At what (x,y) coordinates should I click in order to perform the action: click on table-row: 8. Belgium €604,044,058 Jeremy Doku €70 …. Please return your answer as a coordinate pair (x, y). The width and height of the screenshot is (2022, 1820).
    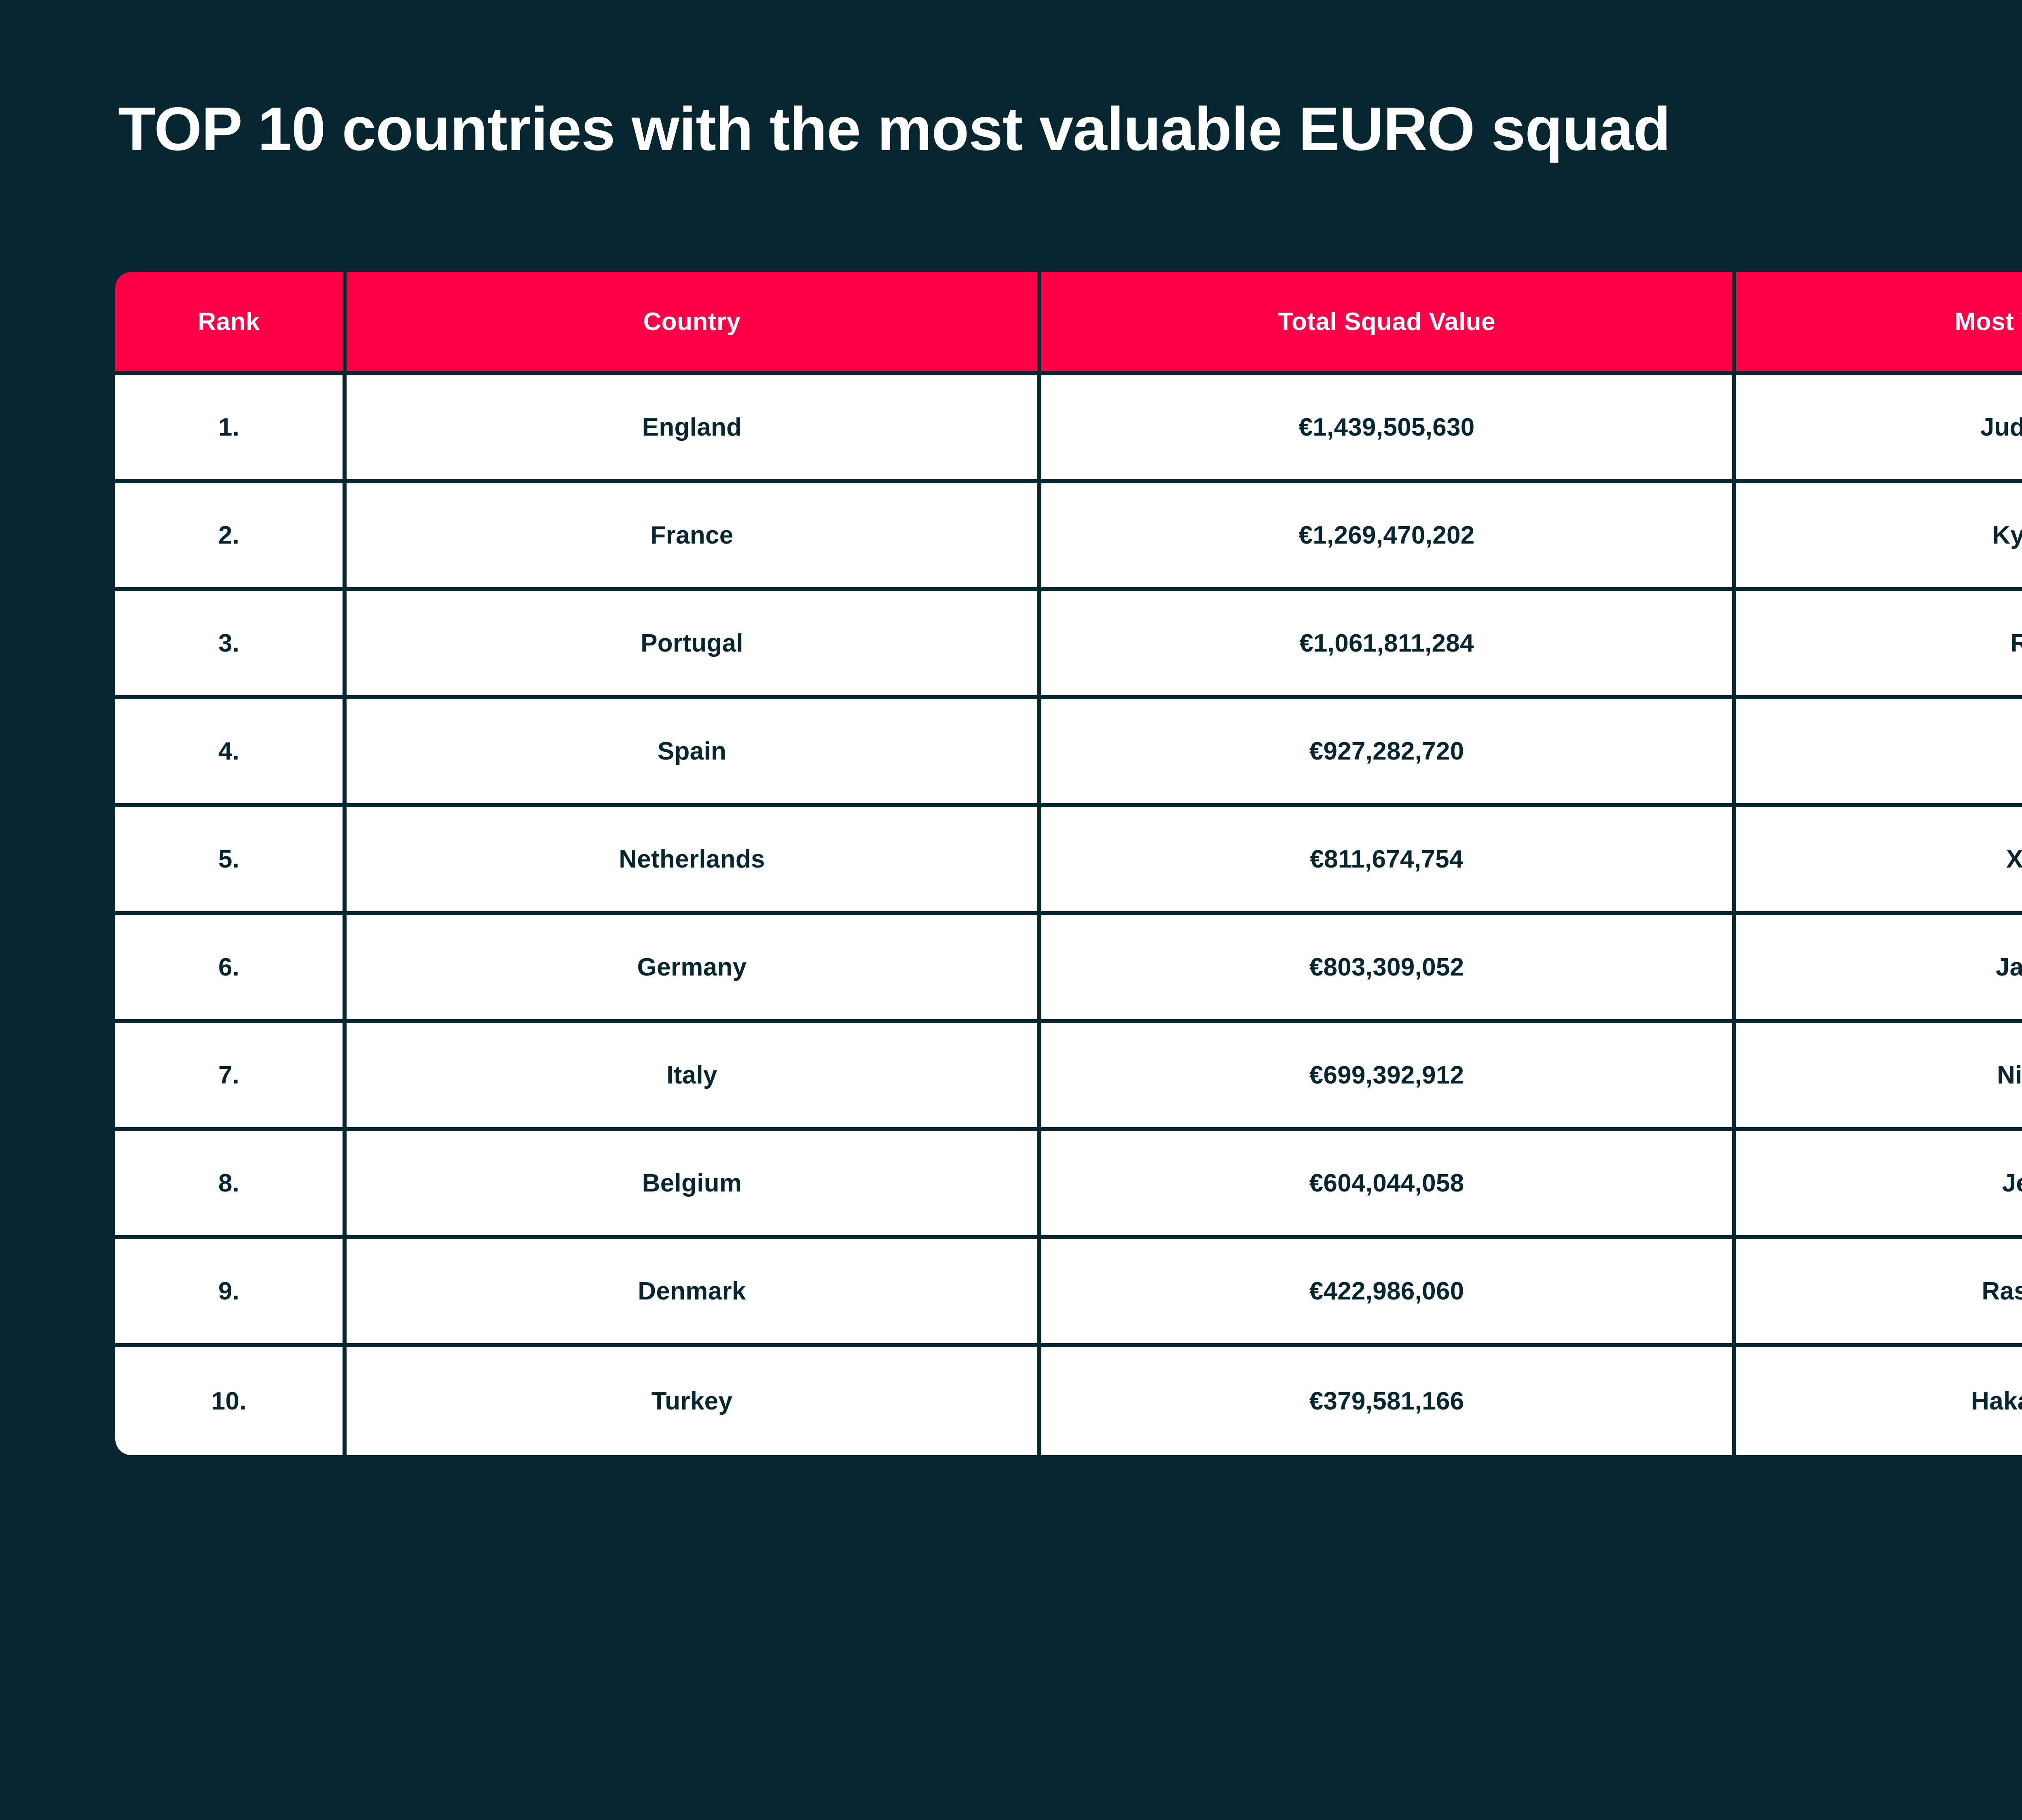
    Looking at the image, I should click on (1068, 1185).